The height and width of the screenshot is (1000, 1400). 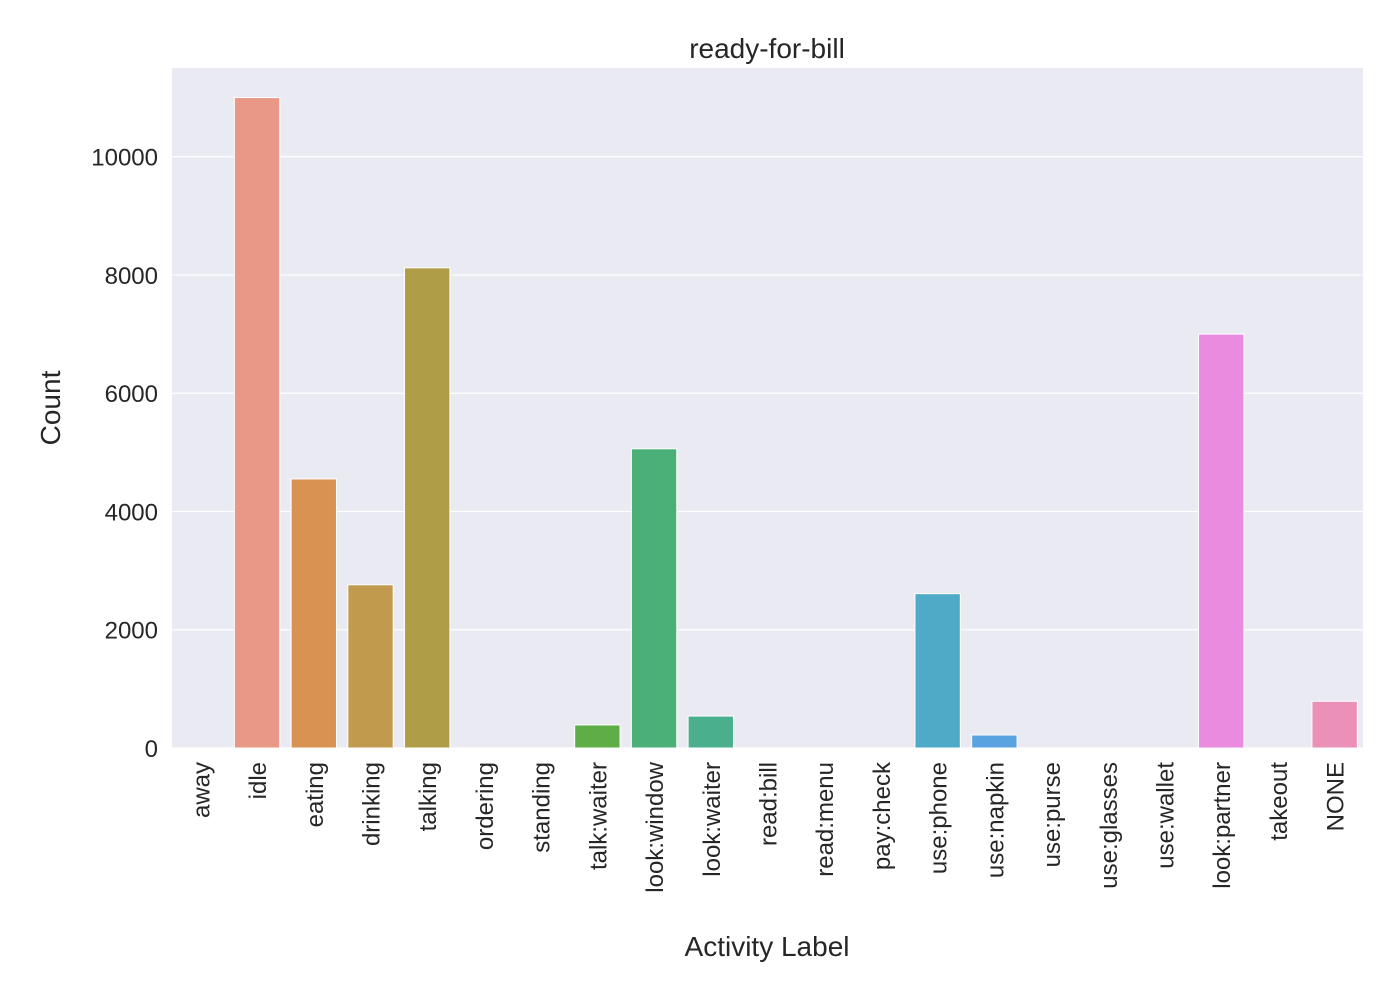 What do you see at coordinates (131, 631) in the screenshot?
I see `y-tick-label: 2000` at bounding box center [131, 631].